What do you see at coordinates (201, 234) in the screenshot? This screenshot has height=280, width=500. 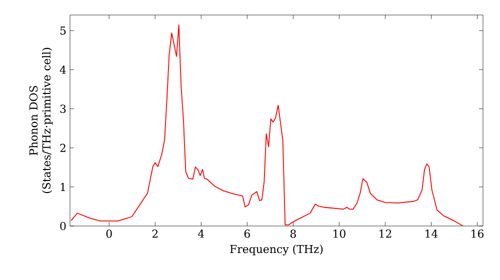 I see `x-tick-label: 4` at bounding box center [201, 234].